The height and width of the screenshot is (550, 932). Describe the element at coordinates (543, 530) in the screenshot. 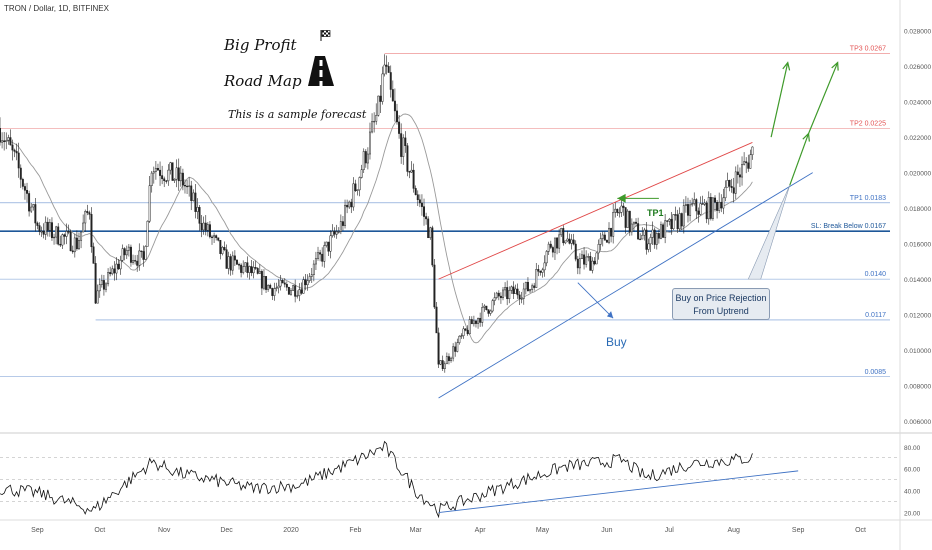

I see `time-tick-label: May` at that location.